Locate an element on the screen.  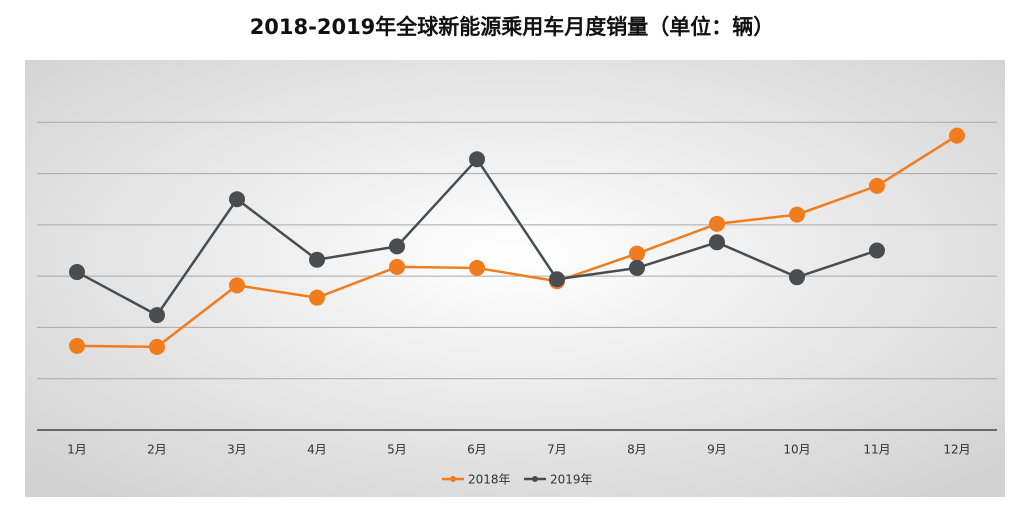
x-tick-label: 6月 is located at coordinates (477, 450).